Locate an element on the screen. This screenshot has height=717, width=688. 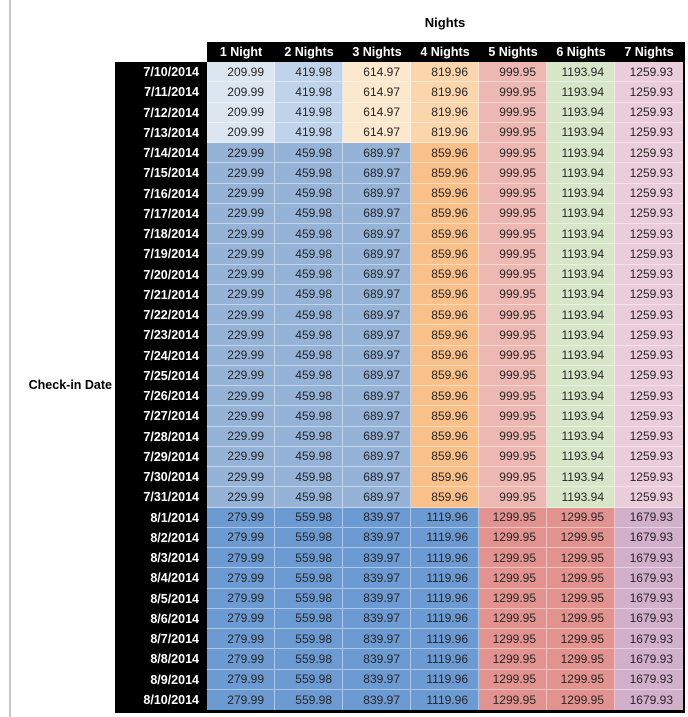
row-header-date: 7/18/2014 is located at coordinates (161, 234).